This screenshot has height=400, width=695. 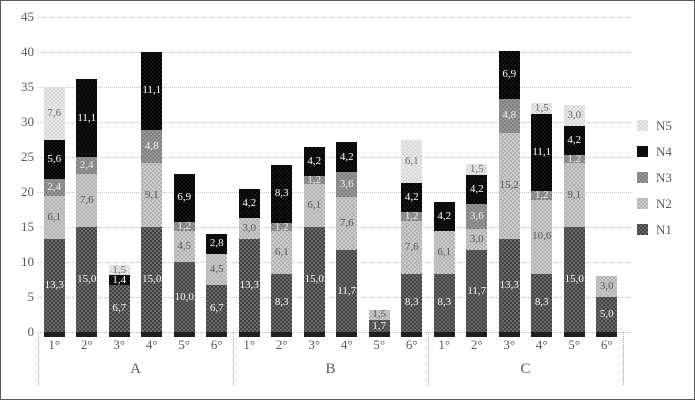 What do you see at coordinates (477, 169) in the screenshot?
I see `bar-segment-N5: 1,5` at bounding box center [477, 169].